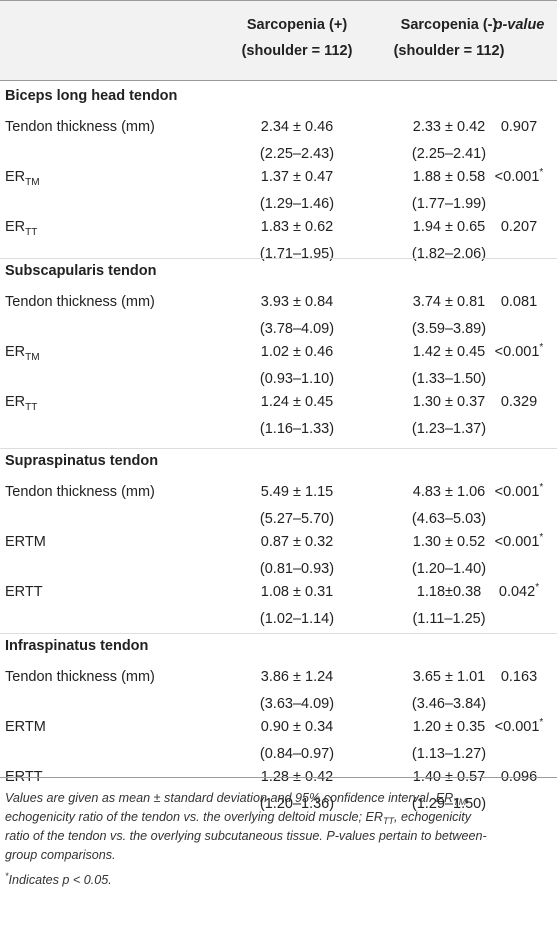 This screenshot has width=557, height=942. I want to click on cell-sarcopenia-minus-ci: (3.59–3.89), so click(449, 329).